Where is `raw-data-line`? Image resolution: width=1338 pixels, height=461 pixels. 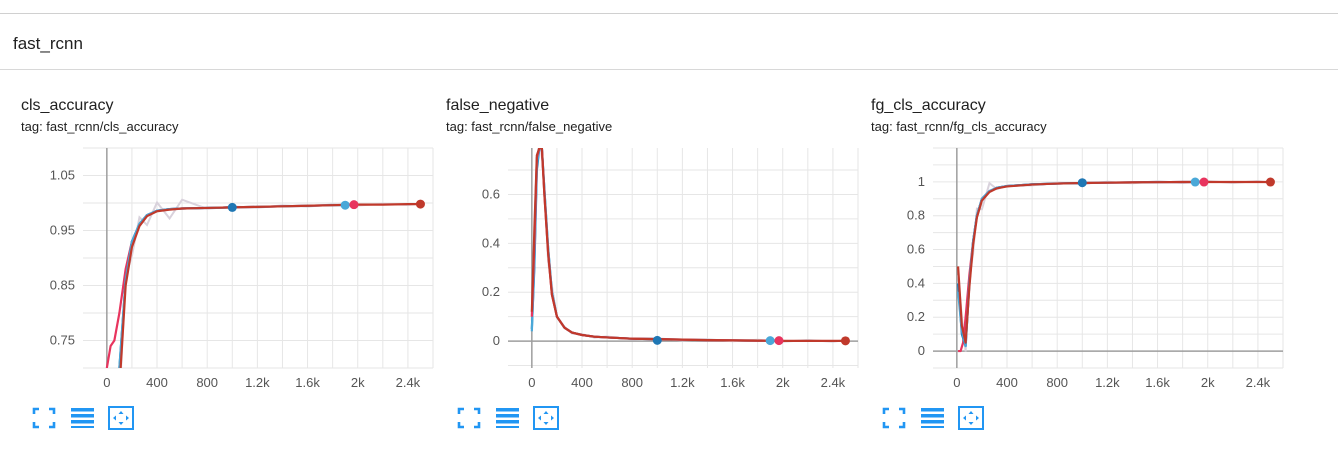
raw-data-line is located at coordinates (270, 283).